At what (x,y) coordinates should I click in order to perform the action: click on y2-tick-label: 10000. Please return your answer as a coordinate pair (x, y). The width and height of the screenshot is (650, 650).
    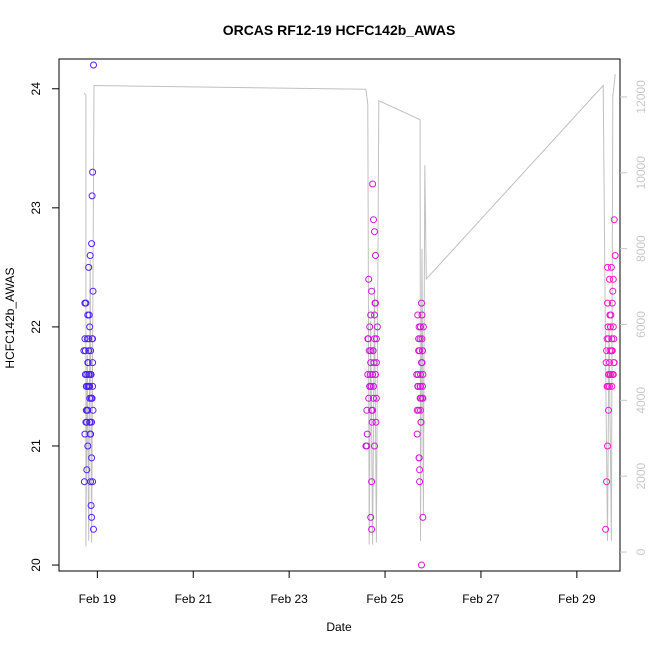
    Looking at the image, I should click on (641, 173).